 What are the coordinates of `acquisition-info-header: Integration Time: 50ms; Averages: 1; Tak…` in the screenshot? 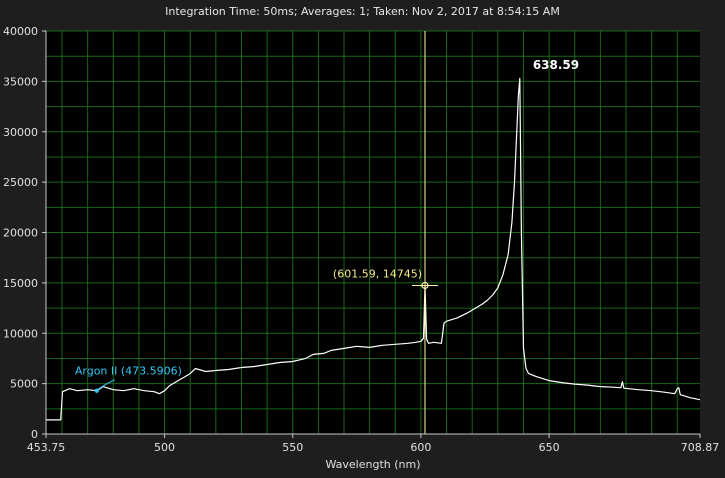 It's located at (362, 12).